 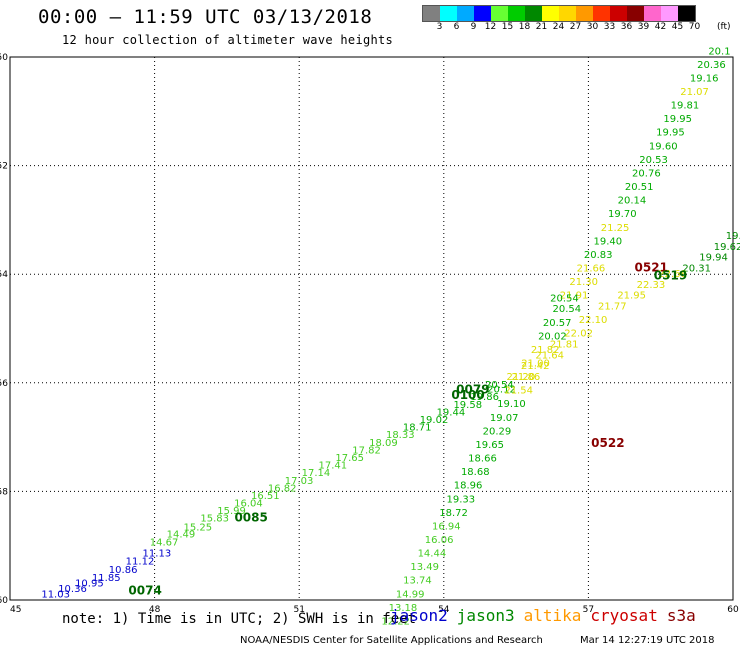 I want to click on track-value: 17.41, so click(x=332, y=466).